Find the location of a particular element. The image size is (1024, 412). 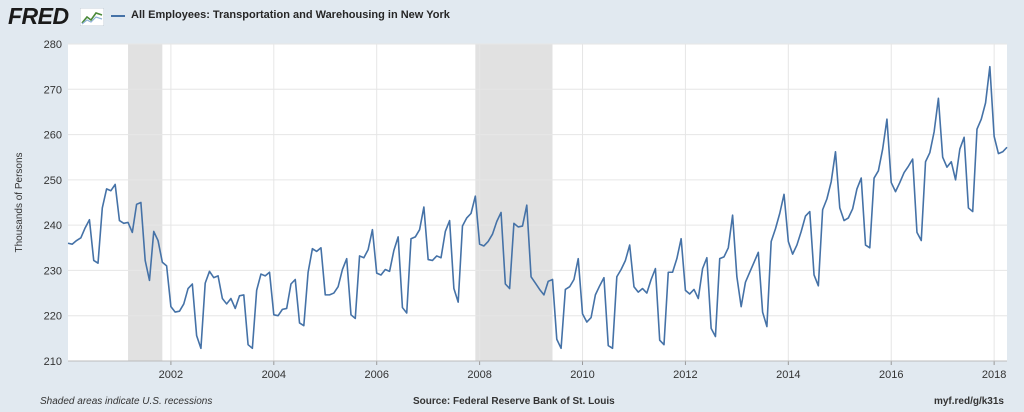

y-tick-label: 240 is located at coordinates (53, 226).